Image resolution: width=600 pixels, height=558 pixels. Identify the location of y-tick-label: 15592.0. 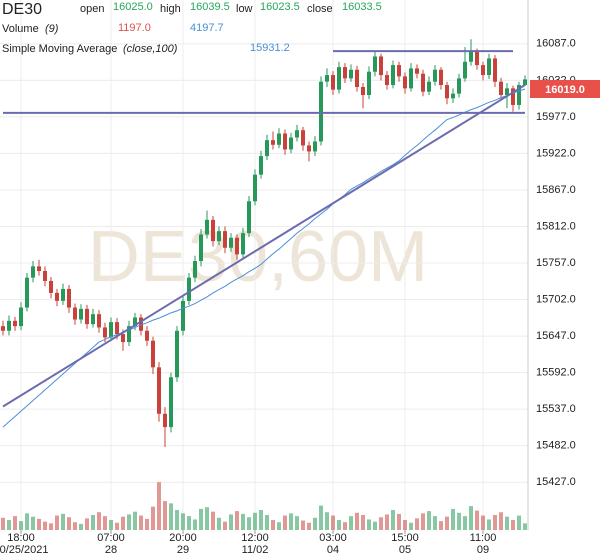
(556, 373).